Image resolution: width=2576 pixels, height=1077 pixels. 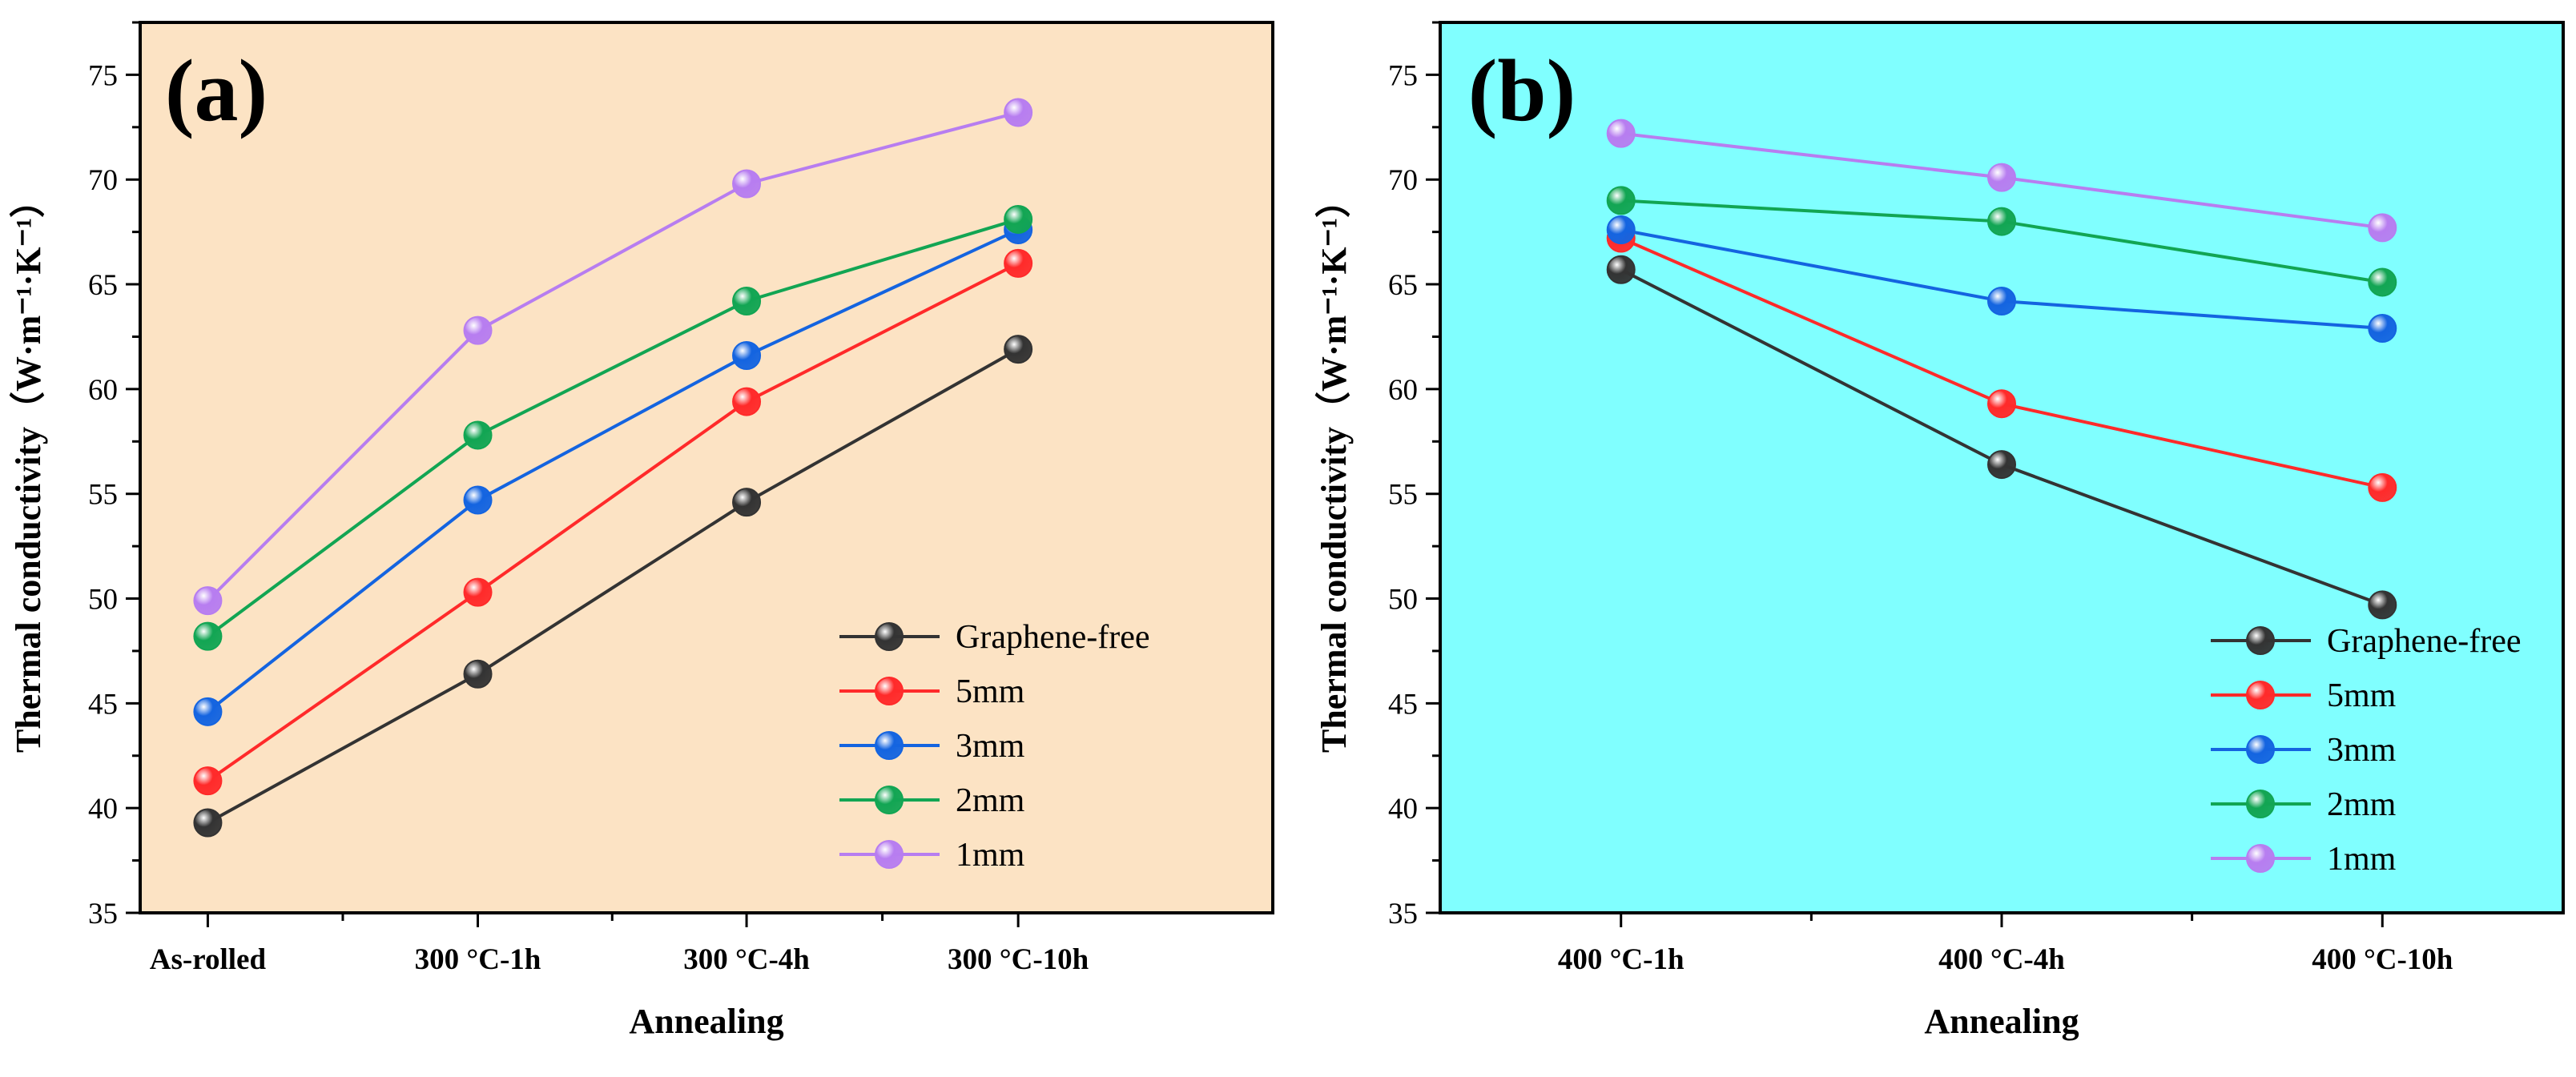 What do you see at coordinates (478, 959) in the screenshot?
I see `x-tick-label: 300 °C-1h` at bounding box center [478, 959].